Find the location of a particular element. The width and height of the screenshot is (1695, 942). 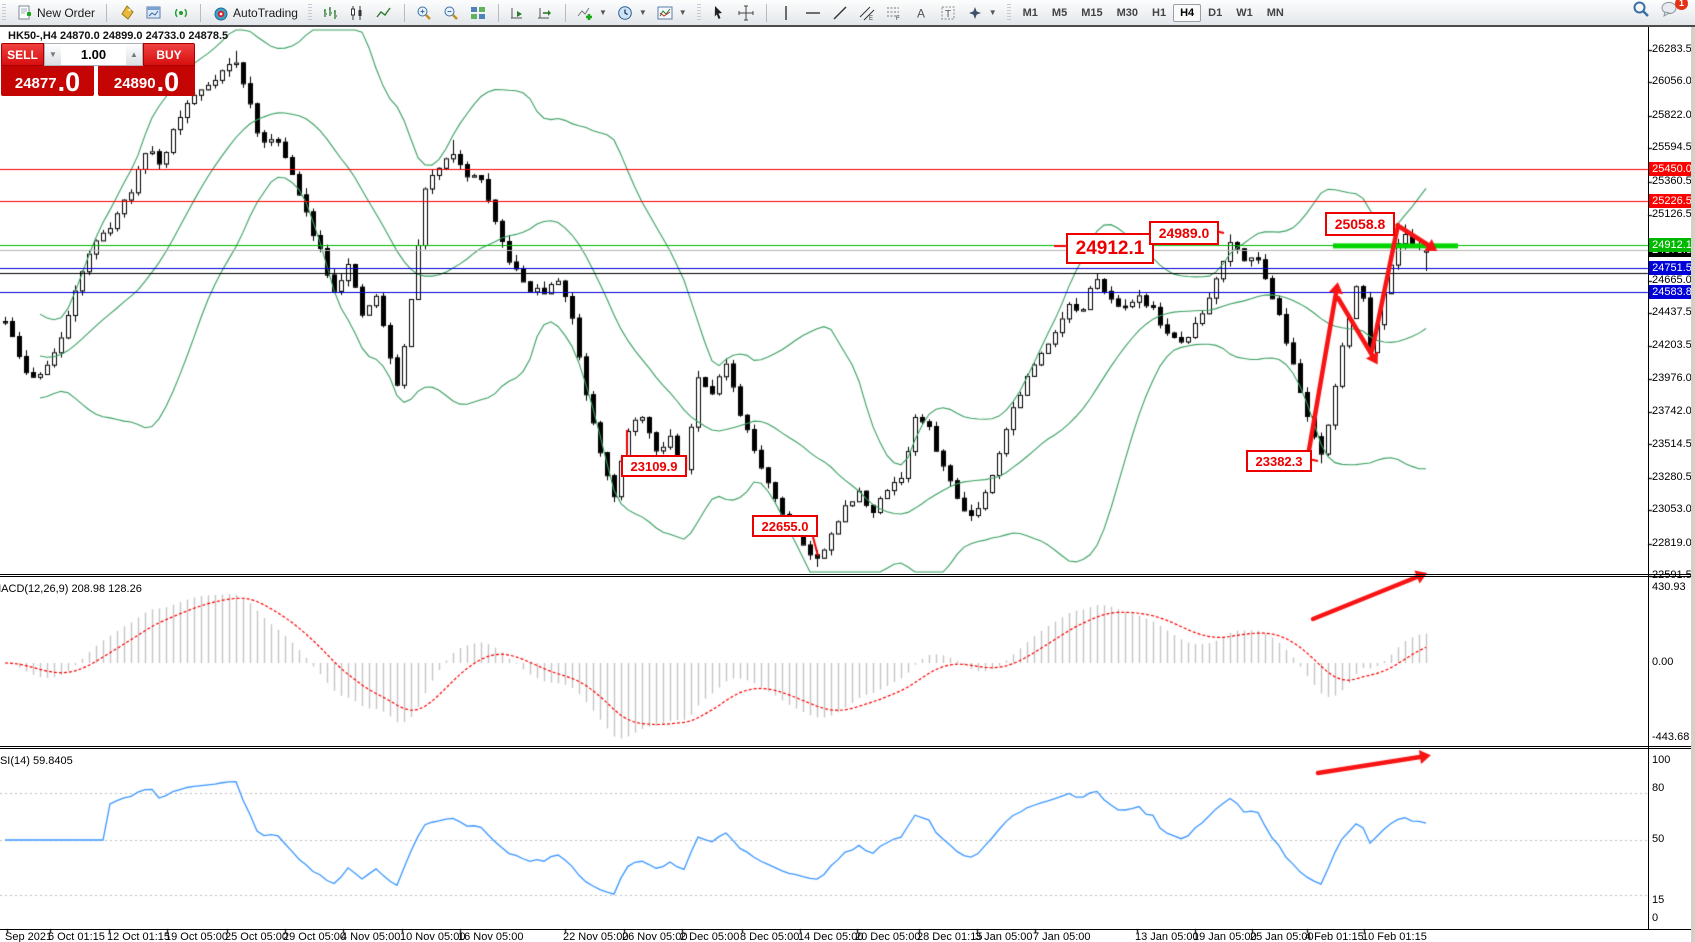

vertical-line-tool-icon is located at coordinates (786, 13).